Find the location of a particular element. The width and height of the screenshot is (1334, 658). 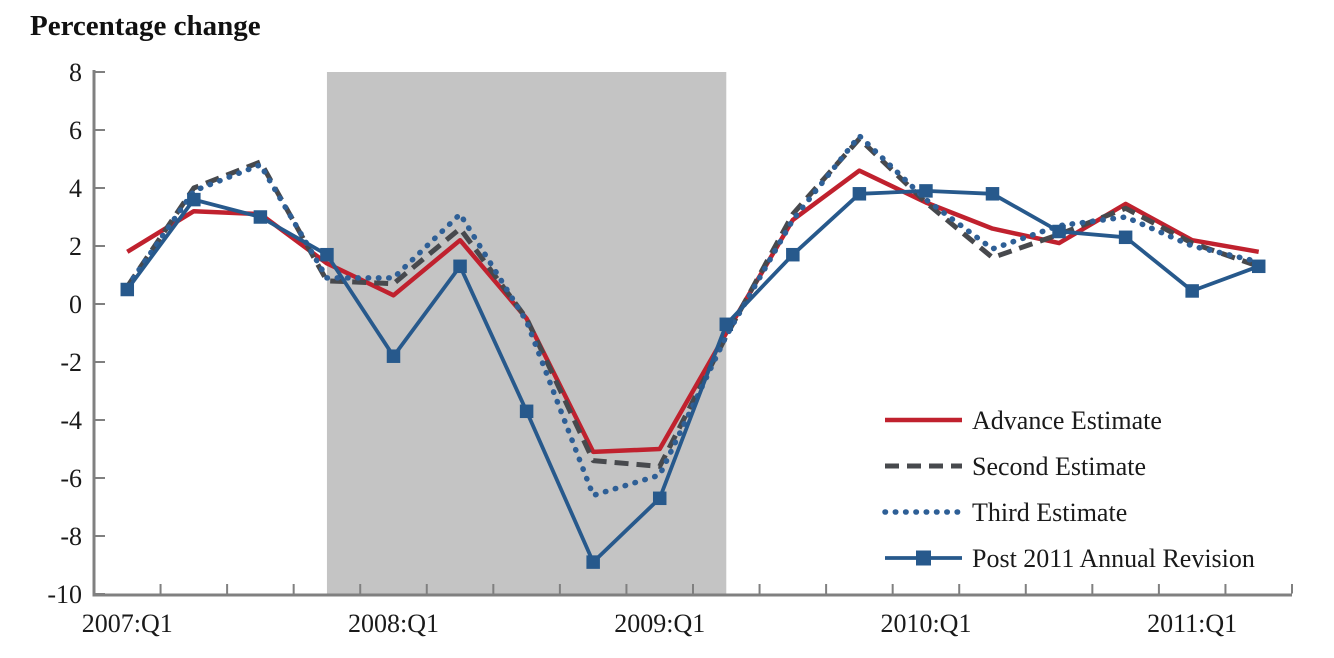

y-tick-label: -2 is located at coordinates (71, 362).